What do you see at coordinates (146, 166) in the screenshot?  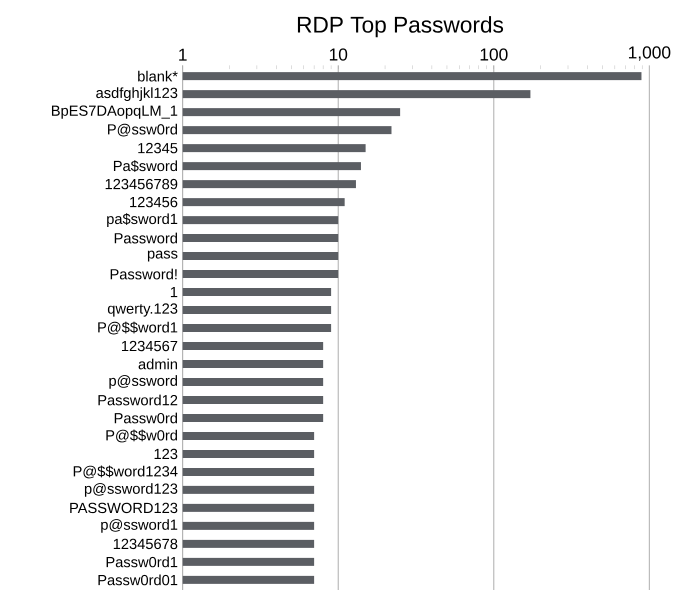 I see `y-tick-label: Pa$sword` at bounding box center [146, 166].